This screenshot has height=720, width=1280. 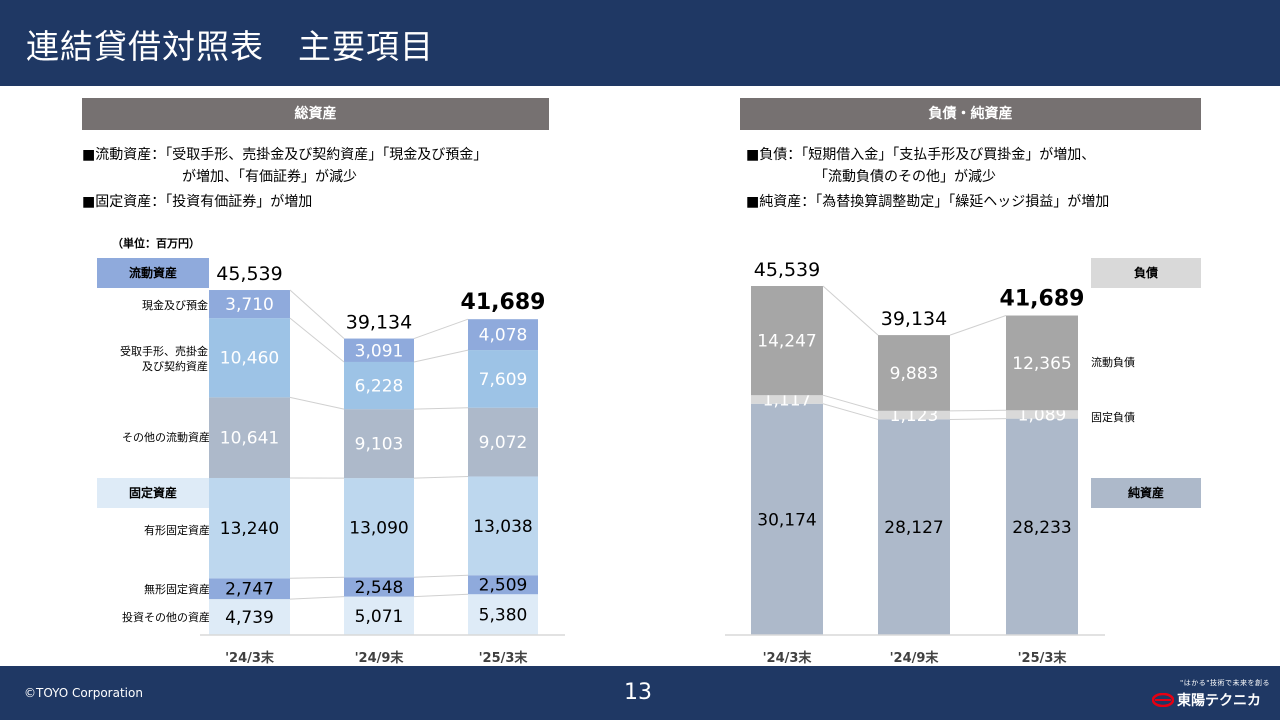 What do you see at coordinates (315, 114) in the screenshot?
I see `total-assets-section-title: 総資産` at bounding box center [315, 114].